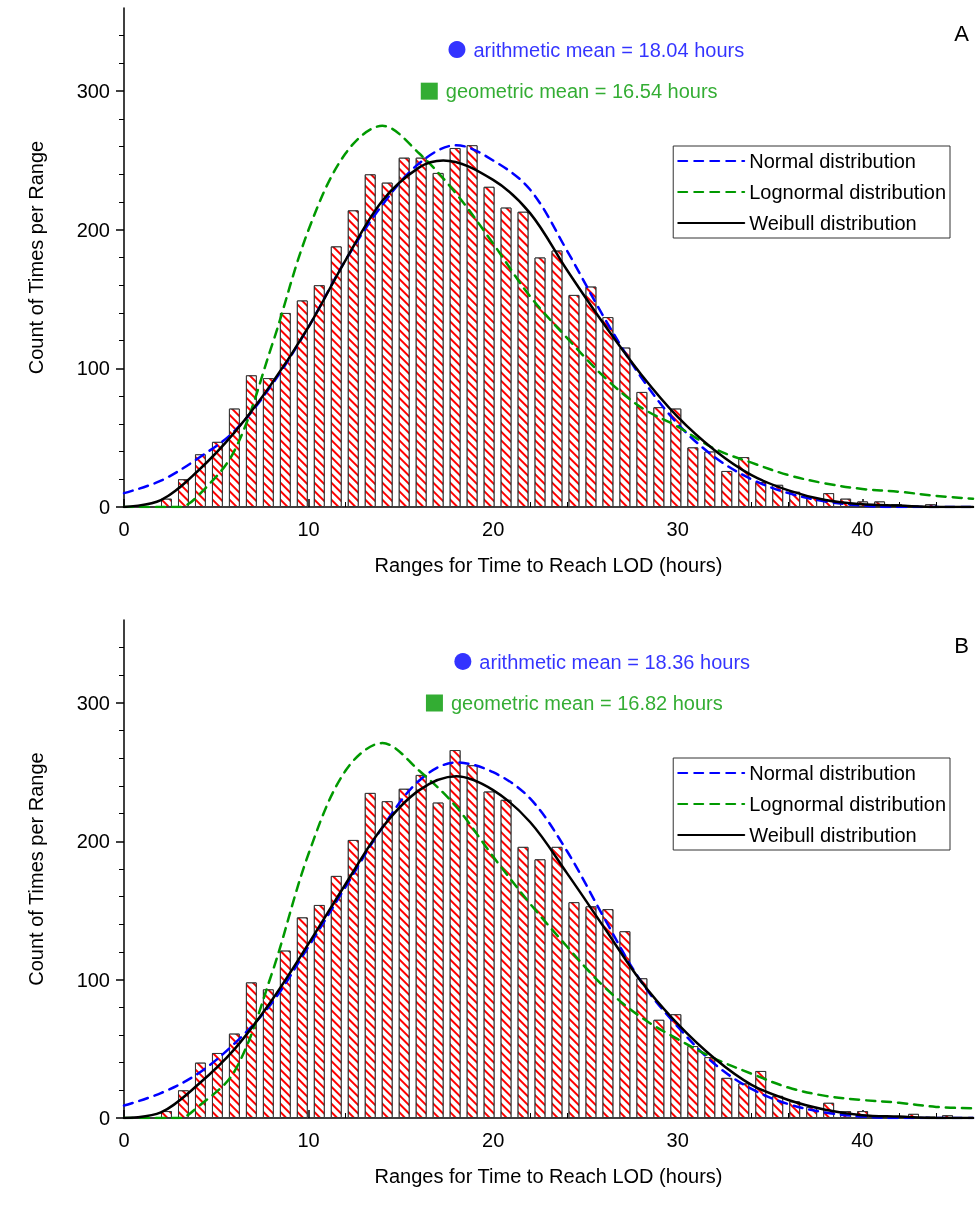 The height and width of the screenshot is (1208, 975). What do you see at coordinates (962, 33) in the screenshot?
I see `annotation: A` at bounding box center [962, 33].